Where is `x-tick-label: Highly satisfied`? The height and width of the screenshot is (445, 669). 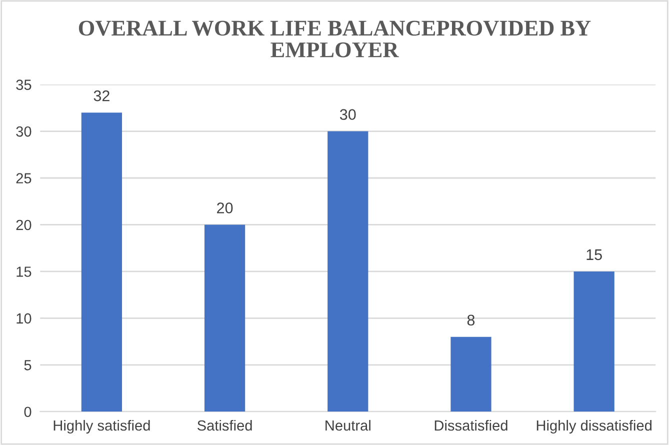
x-tick-label: Highly satisfied is located at coordinates (102, 427).